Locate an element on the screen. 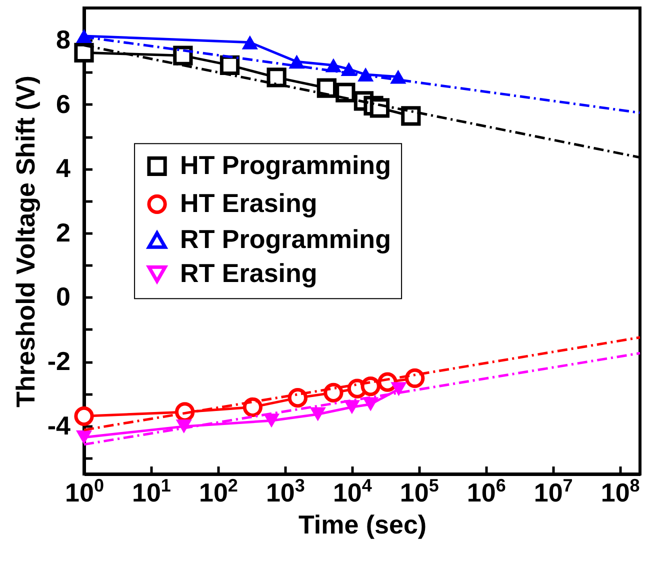 The width and height of the screenshot is (648, 565). y-axis-title: Threshold Voltage Shift (V) is located at coordinates (25, 242).